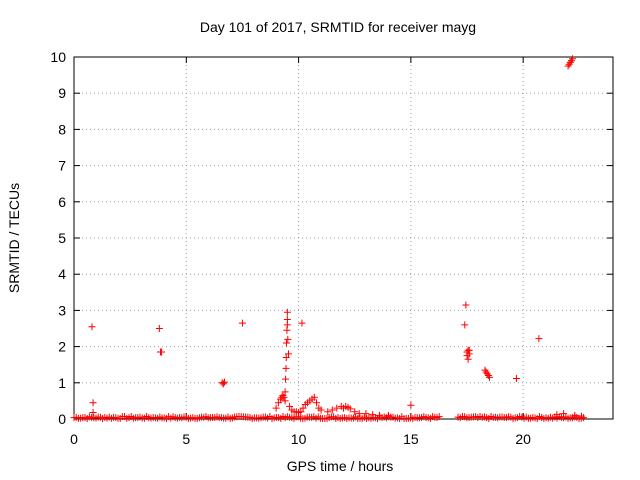  Describe the element at coordinates (62, 238) in the screenshot. I see `y-tick-label: 5` at that location.